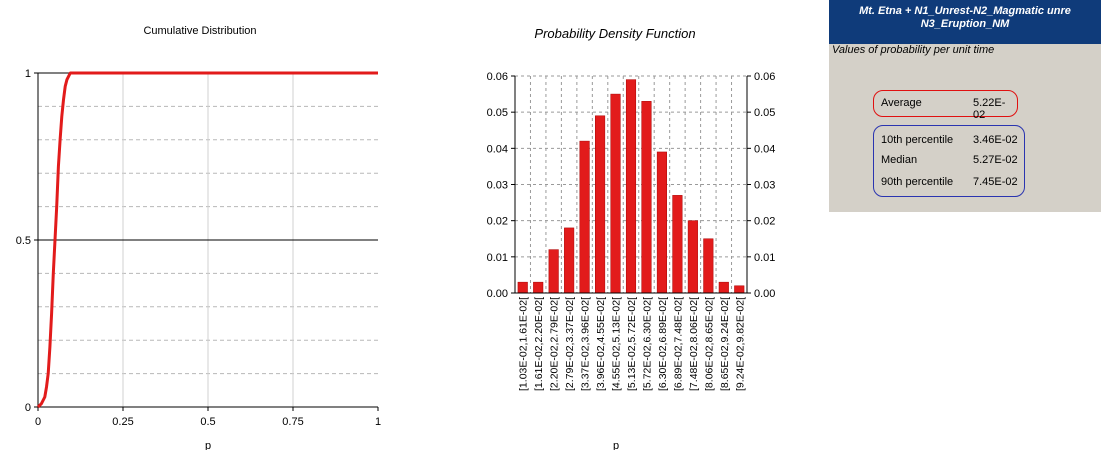 Image resolution: width=1101 pixels, height=450 pixels. I want to click on panel-header-line-2: N3_Eruption_NM, so click(965, 24).